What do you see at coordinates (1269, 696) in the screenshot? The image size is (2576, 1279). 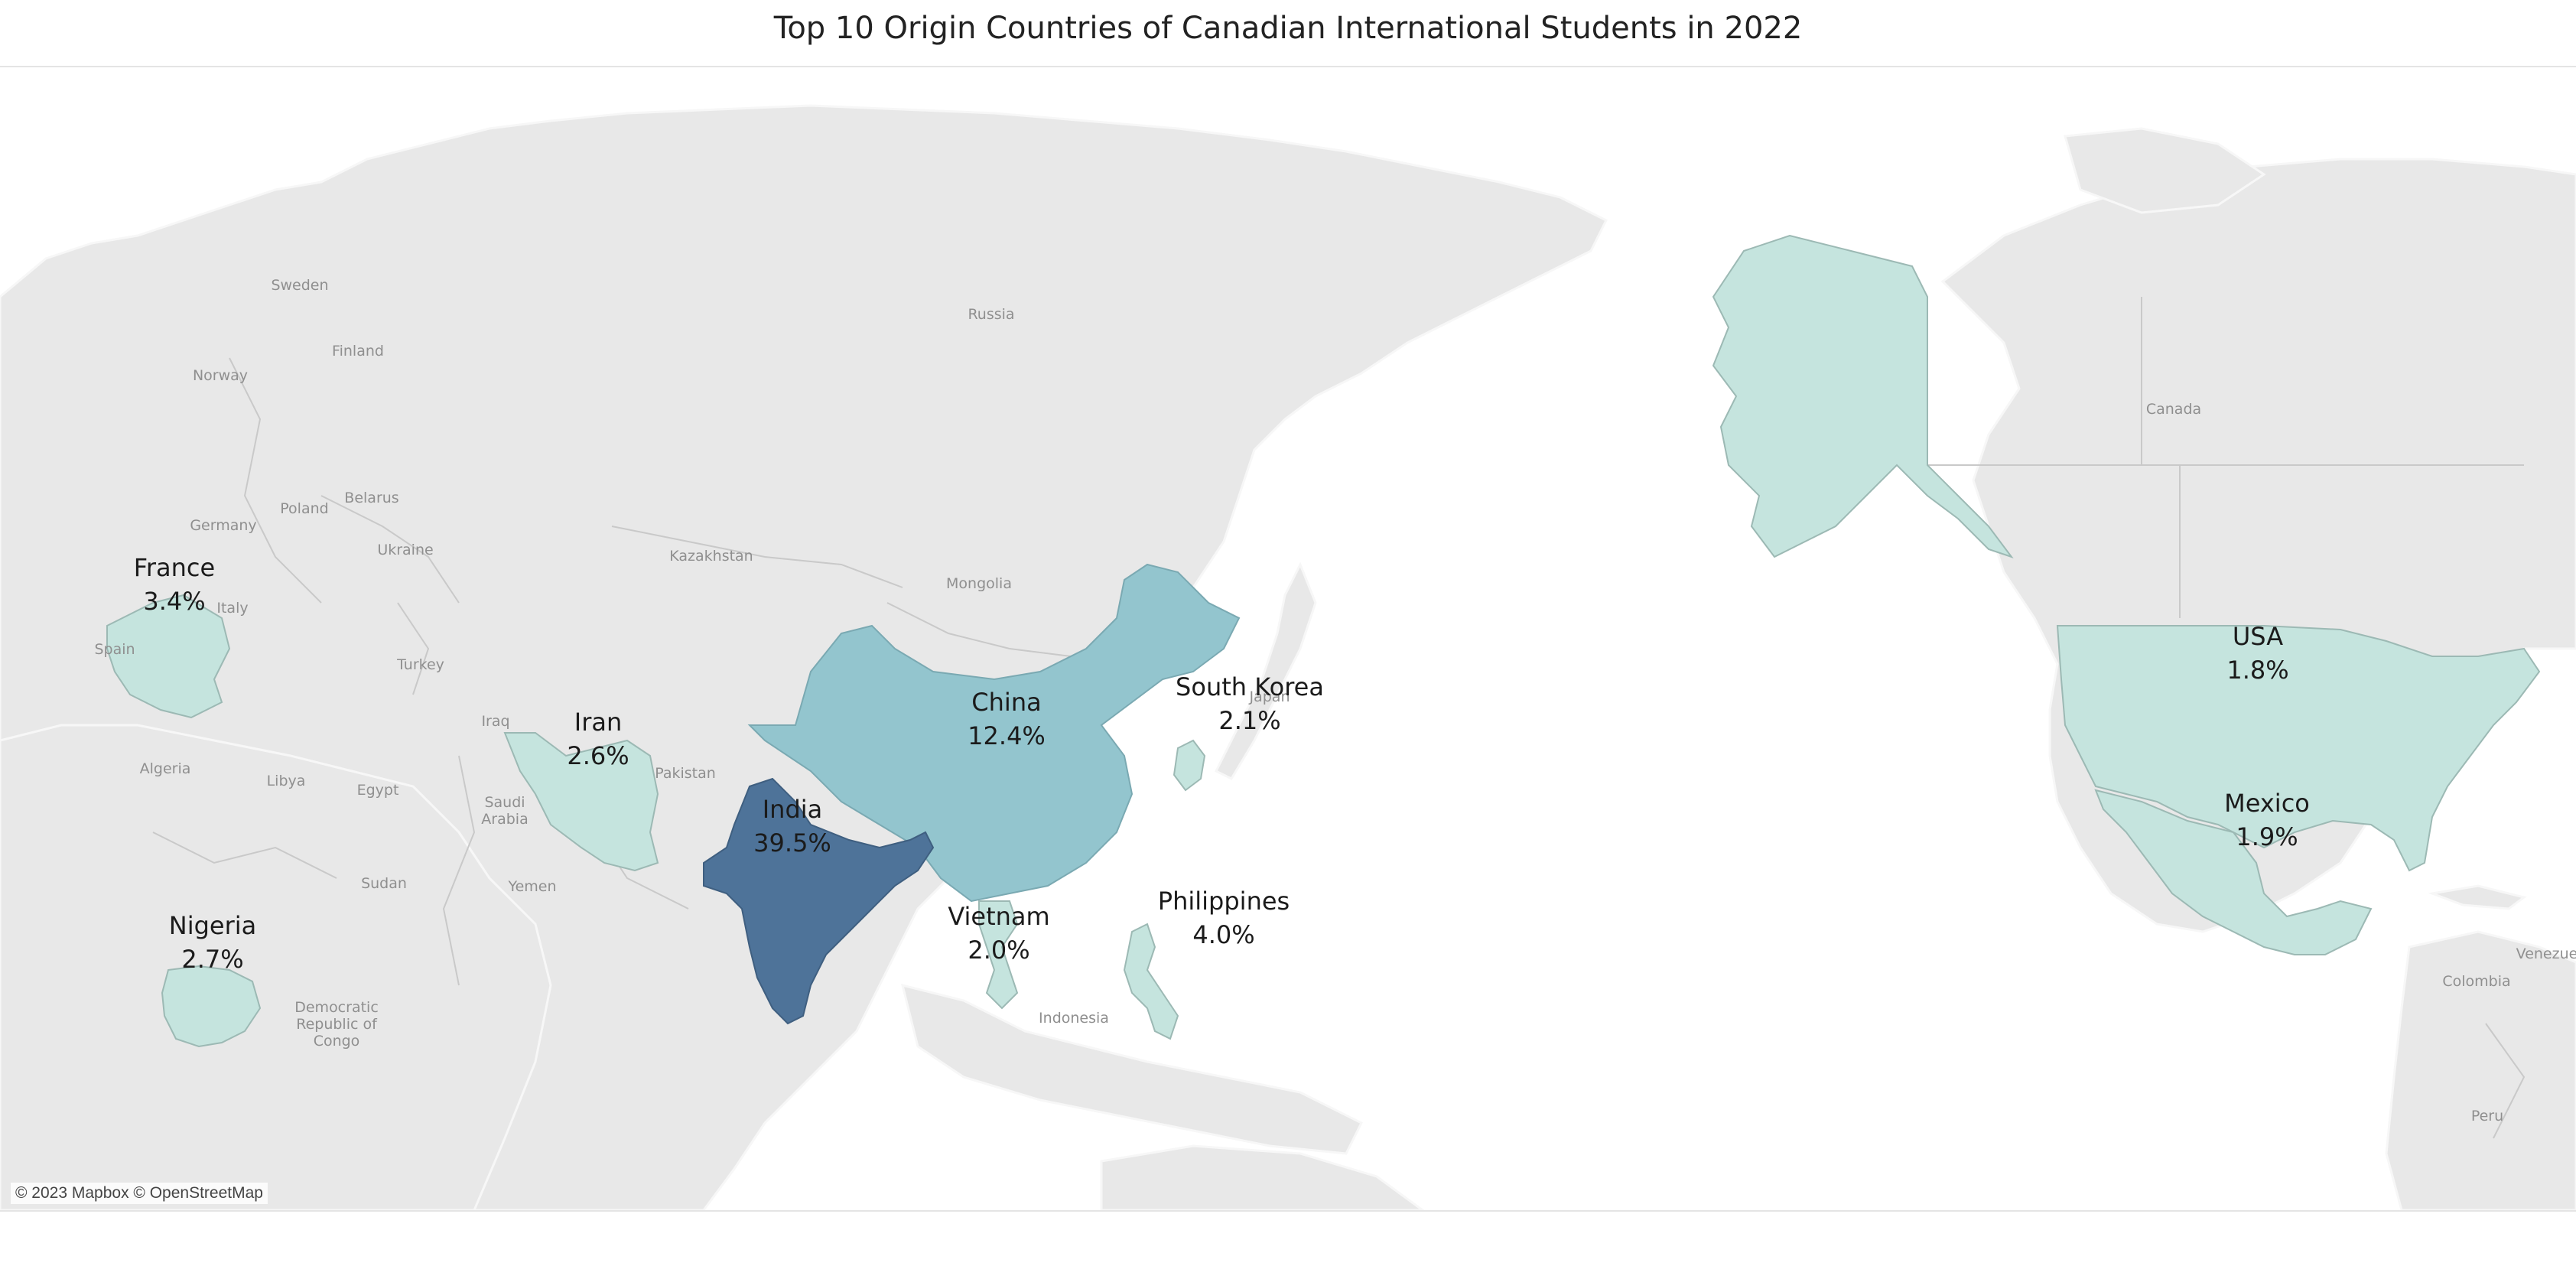 I see `label-japan: Japan` at bounding box center [1269, 696].